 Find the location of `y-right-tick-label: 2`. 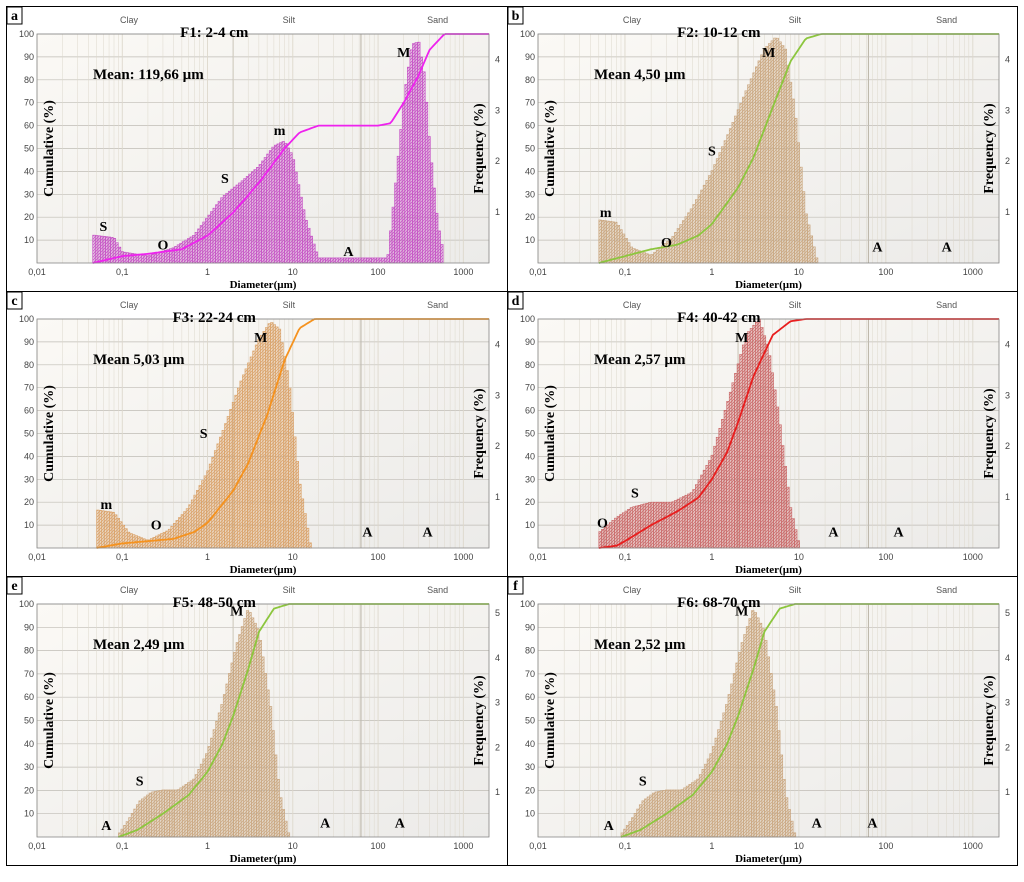

y-right-tick-label: 2 is located at coordinates (497, 446).